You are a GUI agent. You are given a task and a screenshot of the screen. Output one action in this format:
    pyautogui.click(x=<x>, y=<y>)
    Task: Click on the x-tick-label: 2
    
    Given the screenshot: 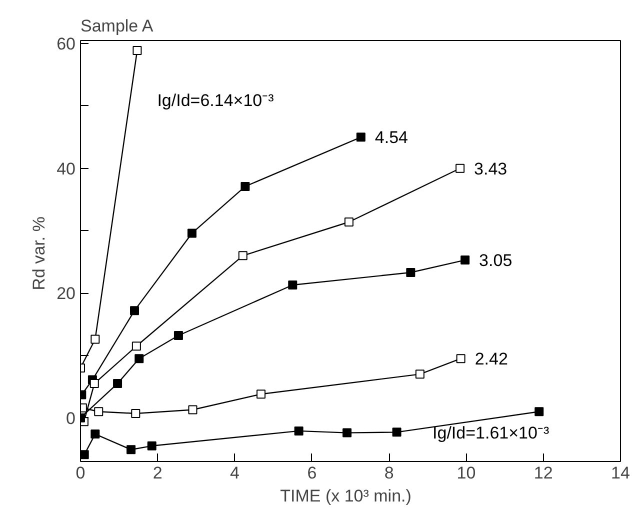 What is the action you would take?
    pyautogui.click(x=157, y=473)
    